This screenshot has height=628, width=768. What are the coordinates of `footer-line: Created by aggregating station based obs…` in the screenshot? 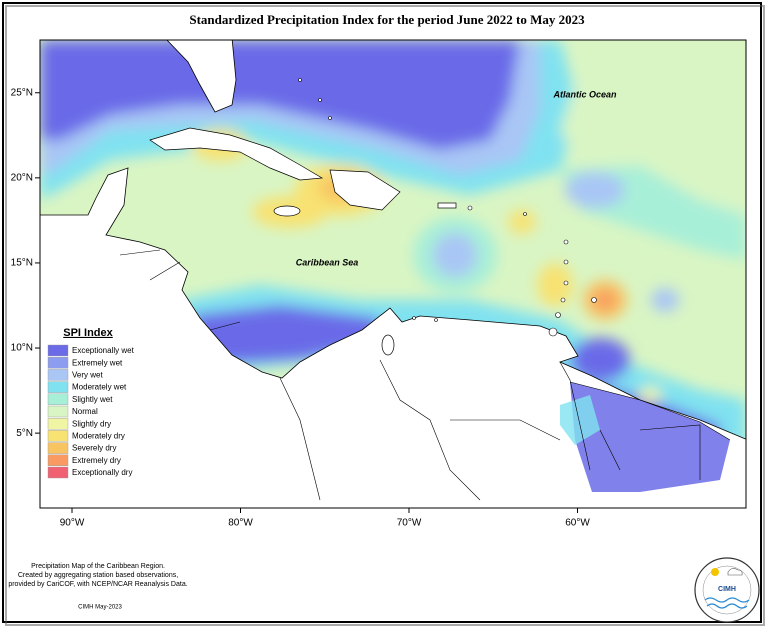 It's located at (98, 575).